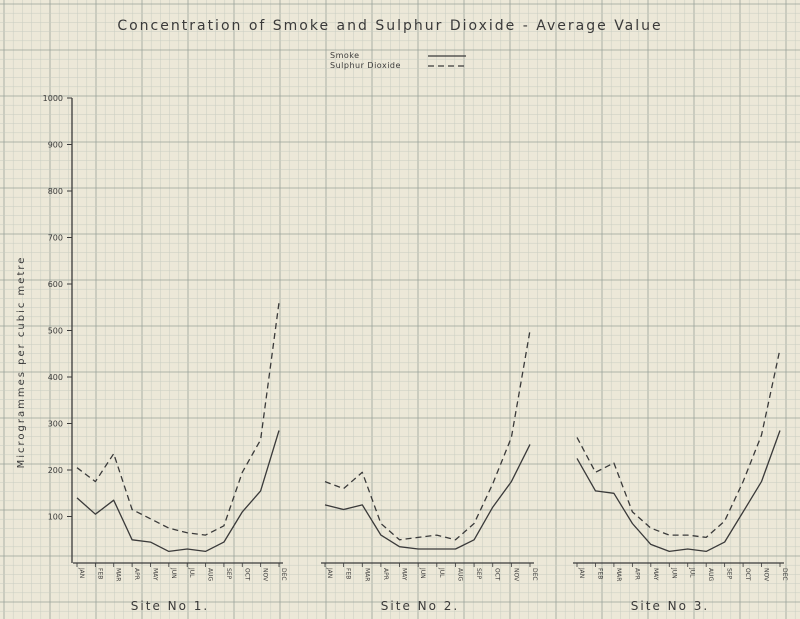 The image size is (800, 619). What do you see at coordinates (55, 424) in the screenshot?
I see `y-tick-label: 300` at bounding box center [55, 424].